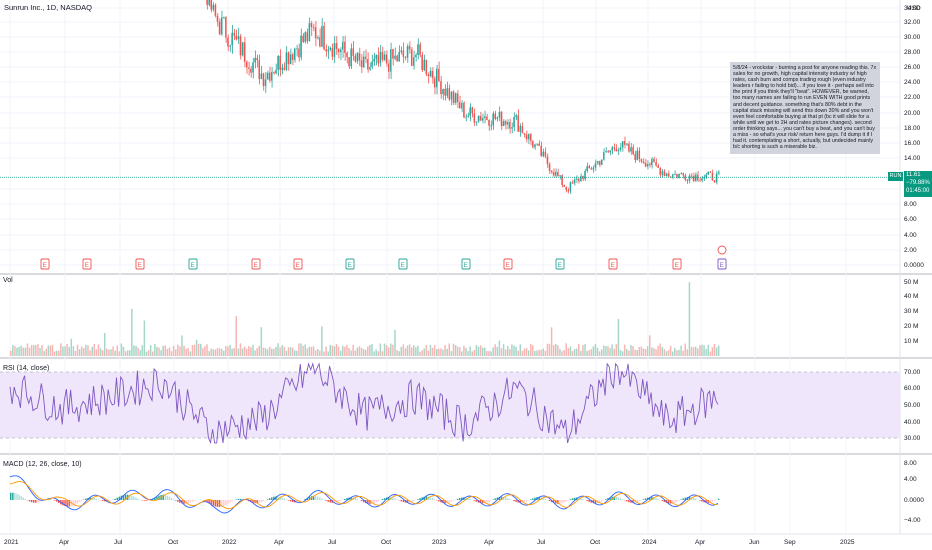 This screenshot has height=550, width=932. What do you see at coordinates (541, 542) in the screenshot?
I see `time-label-10: Jul` at bounding box center [541, 542].